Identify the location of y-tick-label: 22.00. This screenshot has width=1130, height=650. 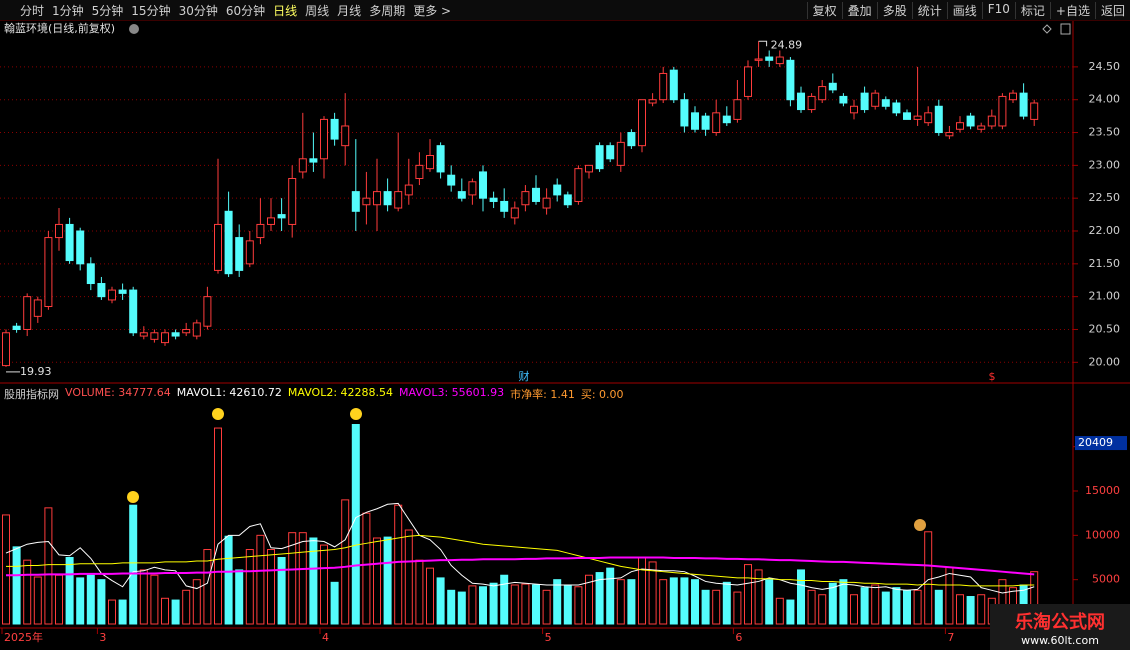
(1105, 230).